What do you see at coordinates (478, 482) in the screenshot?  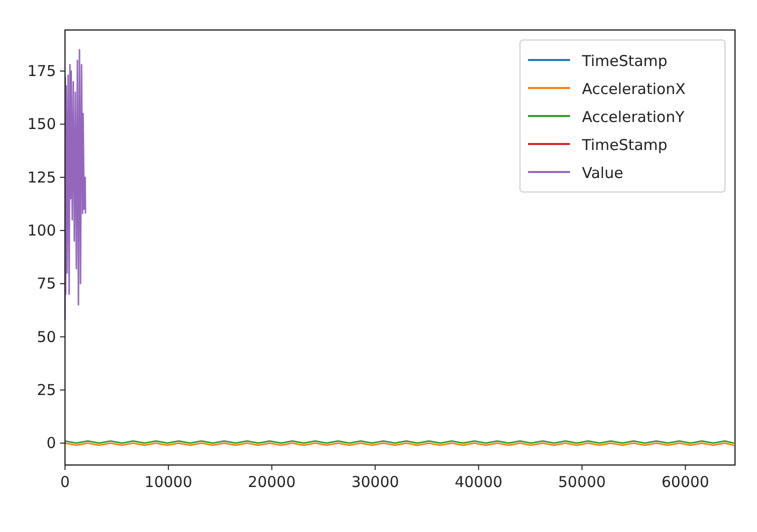 I see `x-tick-label: 40000` at bounding box center [478, 482].